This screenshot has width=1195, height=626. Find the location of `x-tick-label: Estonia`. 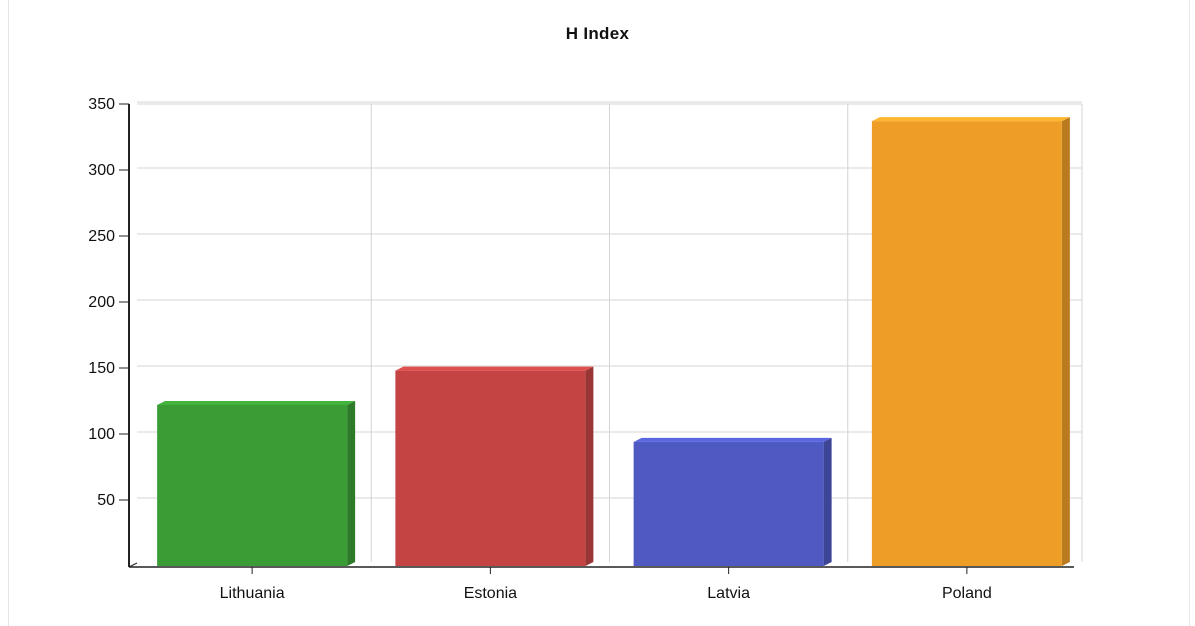

x-tick-label: Estonia is located at coordinates (490, 593).